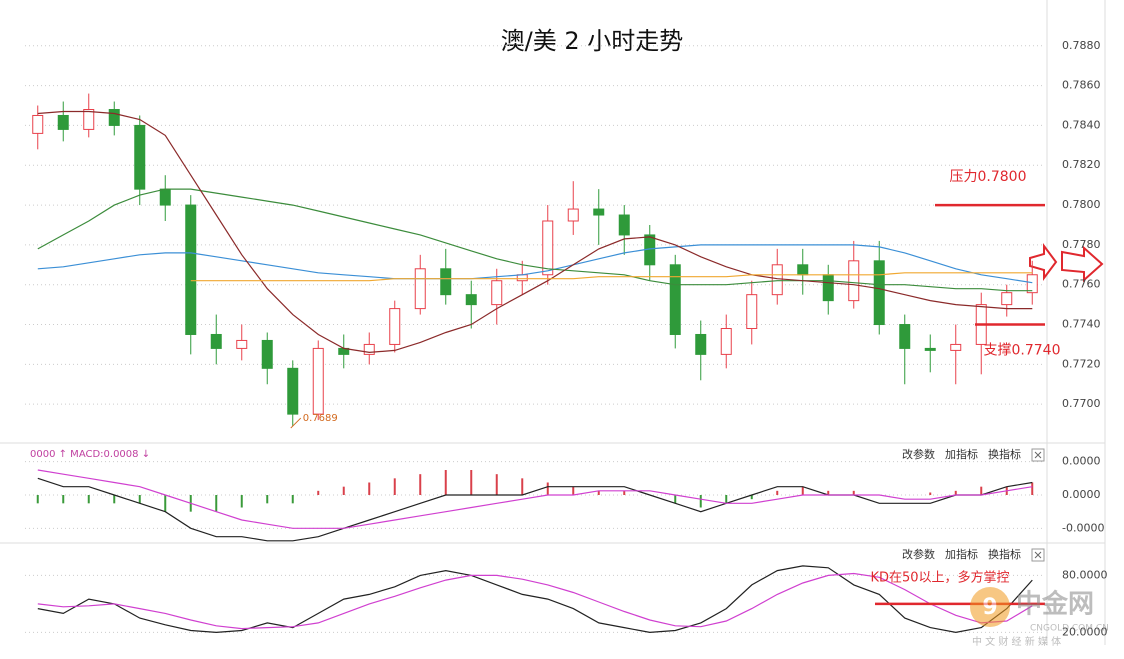 The width and height of the screenshot is (1124, 659). I want to click on y-tick-label: 0.7860, so click(1081, 85).